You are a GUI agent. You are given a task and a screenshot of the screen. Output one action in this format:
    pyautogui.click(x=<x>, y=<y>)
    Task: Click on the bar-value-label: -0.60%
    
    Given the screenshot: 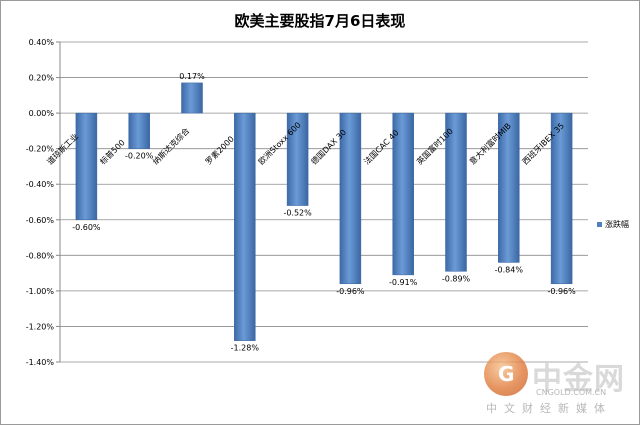 What is the action you would take?
    pyautogui.click(x=86, y=227)
    